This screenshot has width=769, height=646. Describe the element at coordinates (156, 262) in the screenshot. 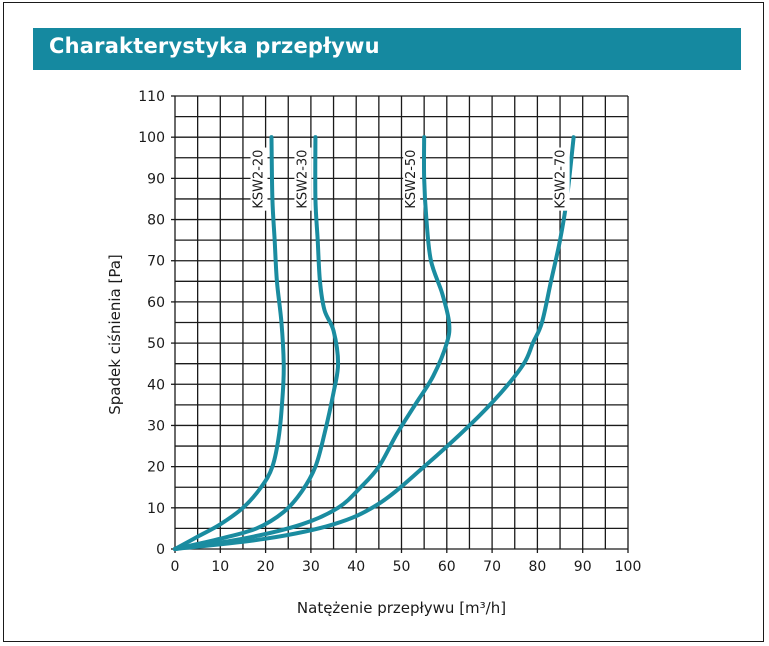

I see `y-tick-label: 70` at that location.